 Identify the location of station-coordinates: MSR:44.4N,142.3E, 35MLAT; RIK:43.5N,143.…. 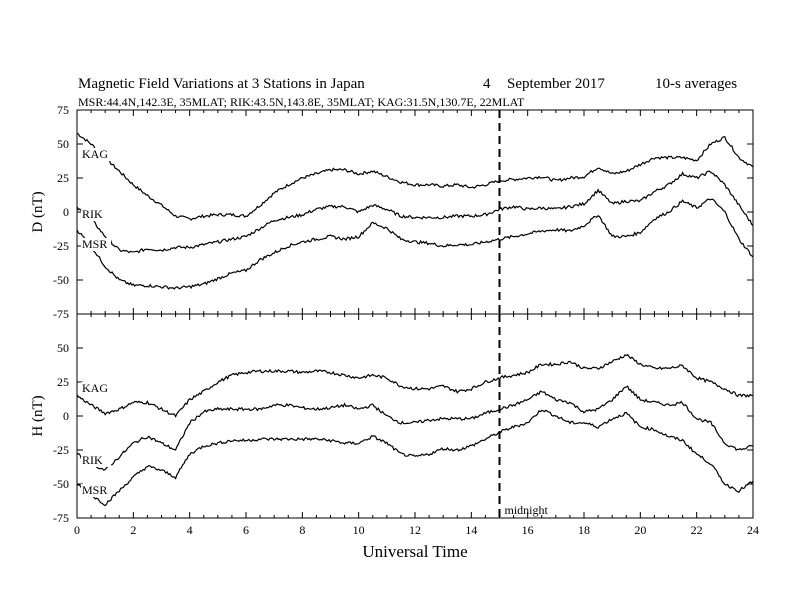
(301, 102).